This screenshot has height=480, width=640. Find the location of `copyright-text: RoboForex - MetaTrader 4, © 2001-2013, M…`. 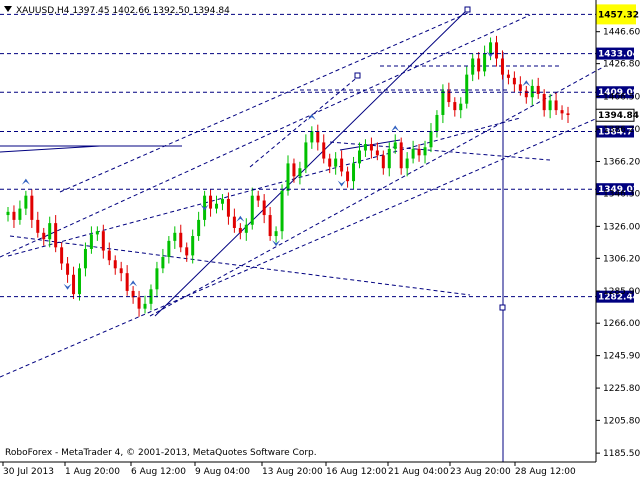

copyright-text: RoboForex - MetaTrader 4, © 2001-2013, M… is located at coordinates (161, 453).